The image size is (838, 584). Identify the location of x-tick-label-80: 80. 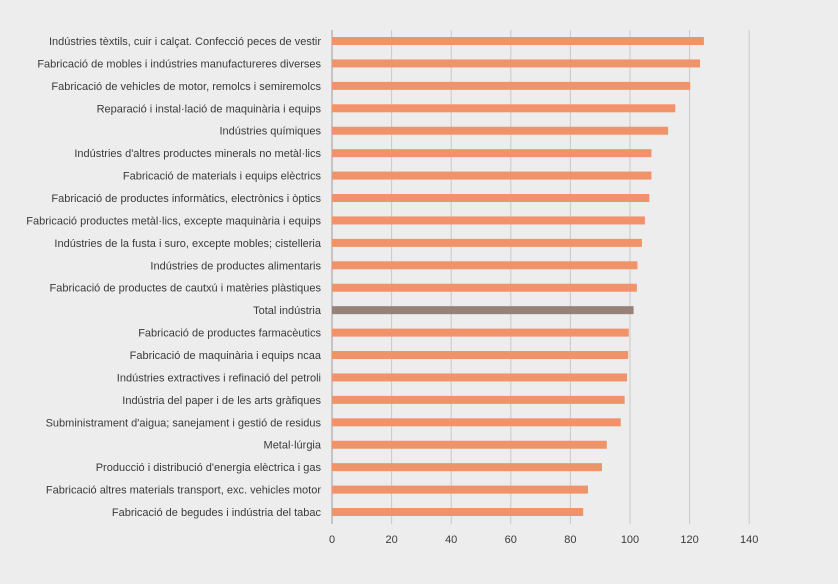
(570, 540).